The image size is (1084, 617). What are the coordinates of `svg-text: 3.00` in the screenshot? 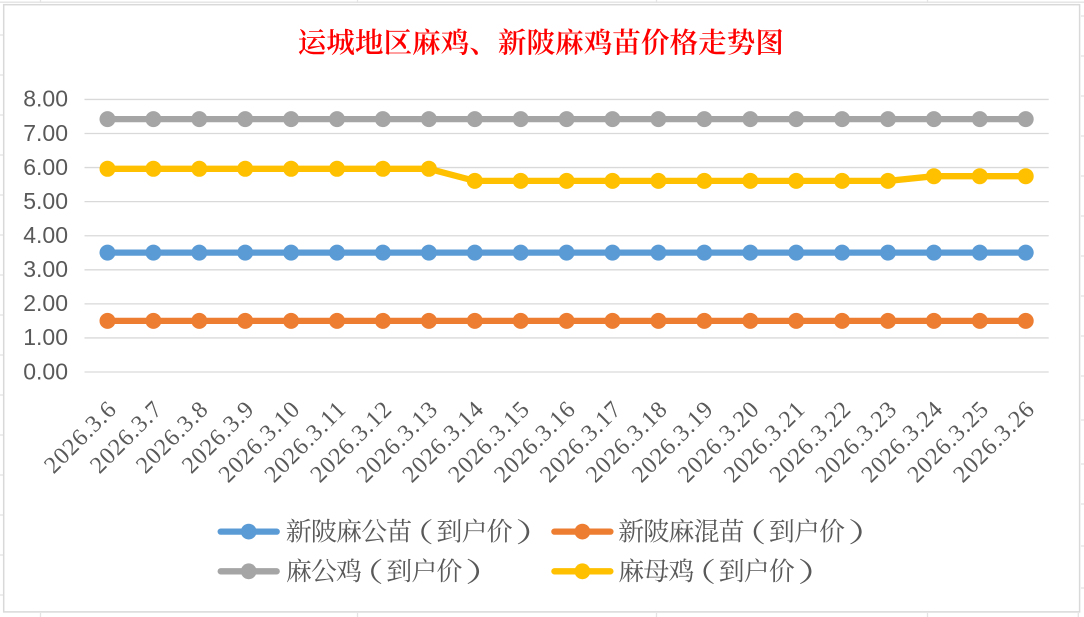 It's located at (45, 269).